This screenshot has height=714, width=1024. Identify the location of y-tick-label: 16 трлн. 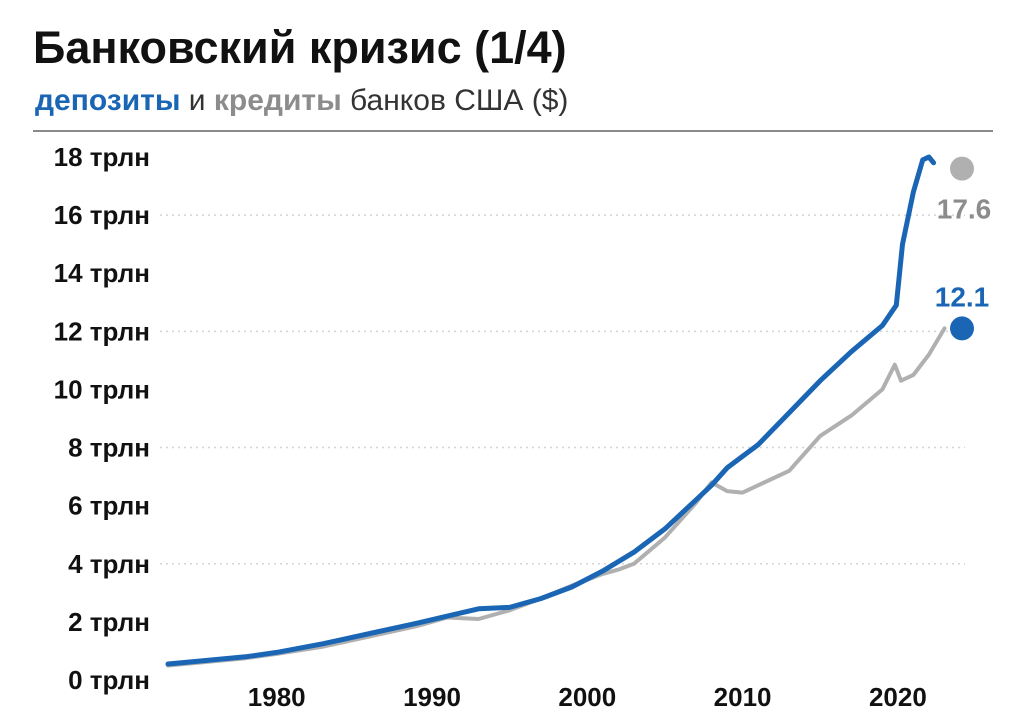
(102, 215).